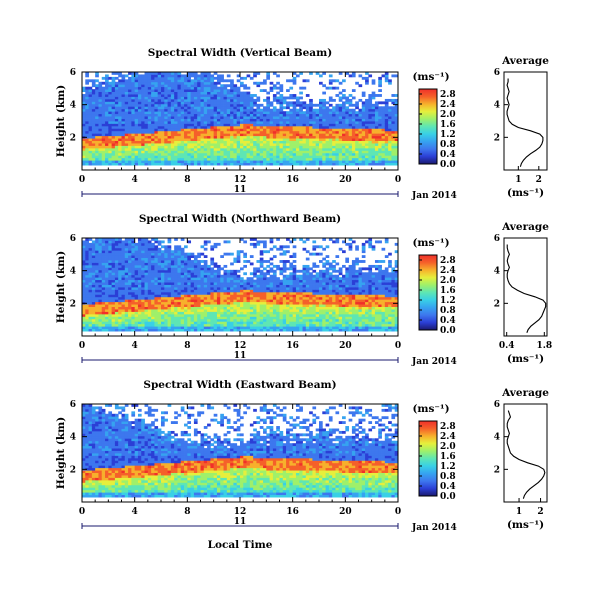 The width and height of the screenshot is (612, 598). What do you see at coordinates (448, 135) in the screenshot?
I see `colorbar-tick-label: 1.2` at bounding box center [448, 135].